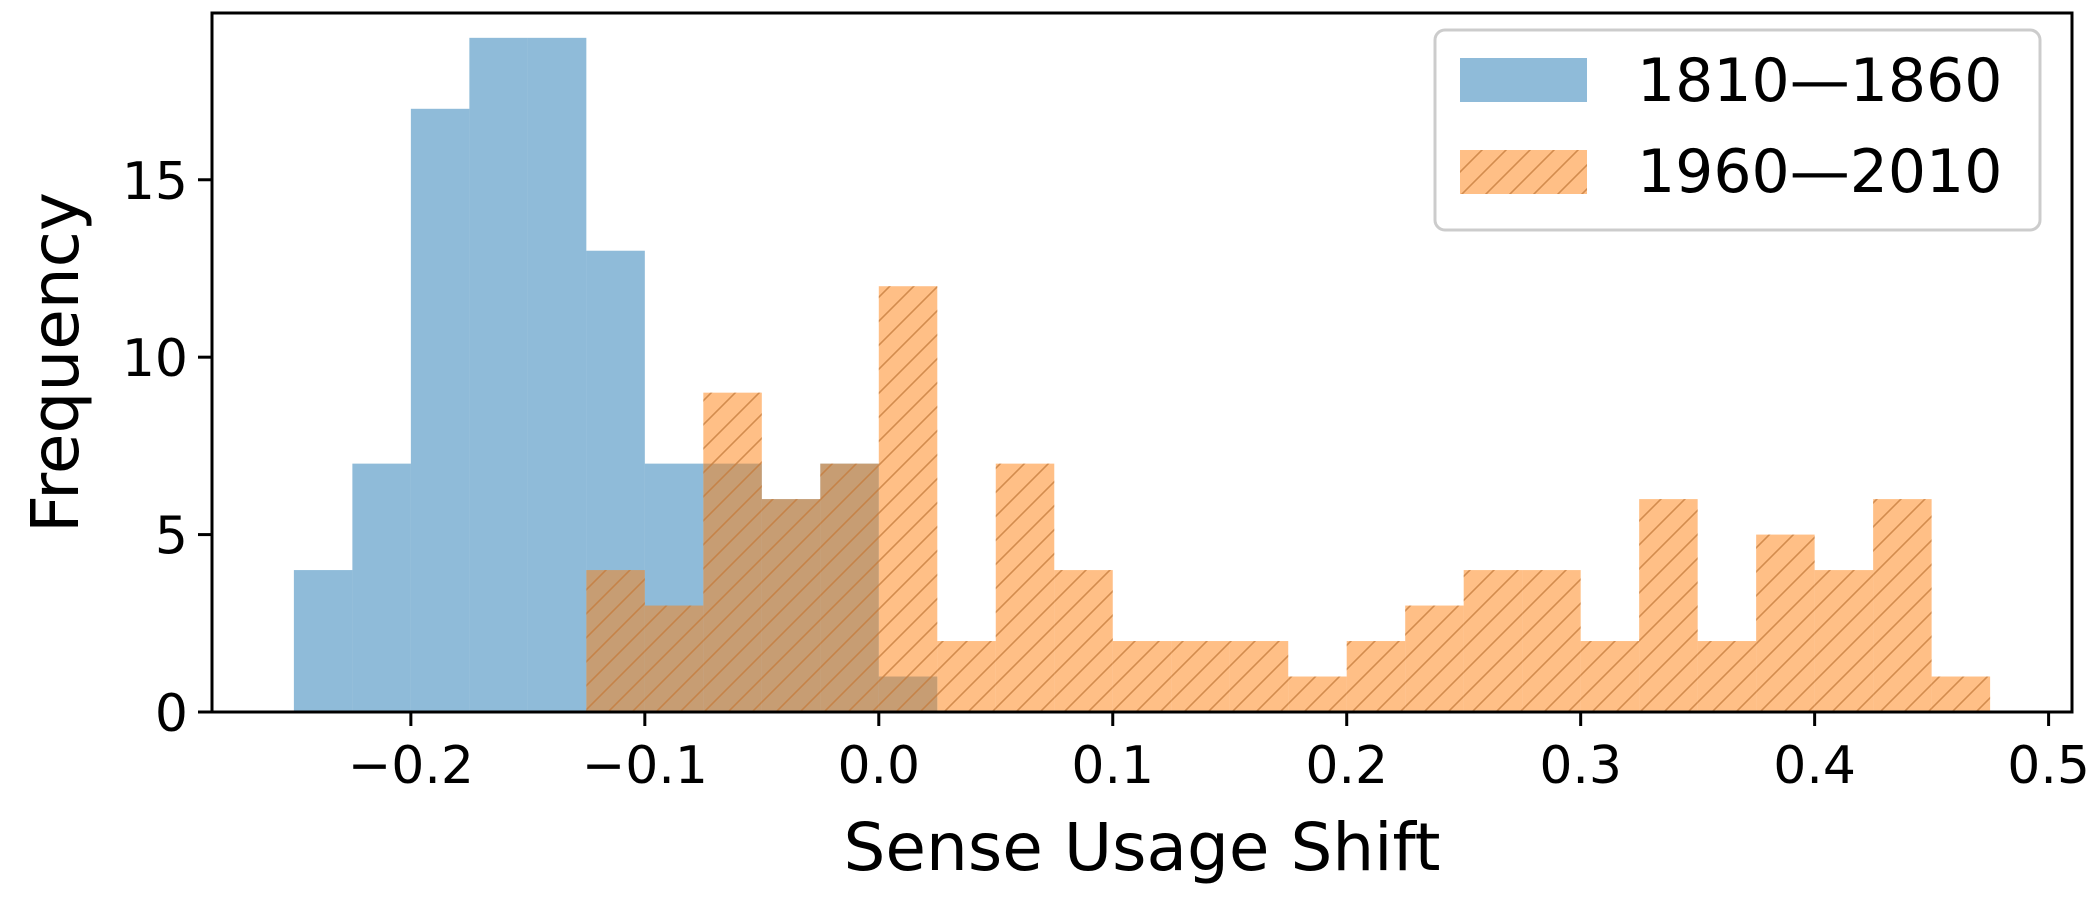 This screenshot has width=2100, height=900. Describe the element at coordinates (1346, 766) in the screenshot. I see `x-tick-label: 0.2` at that location.